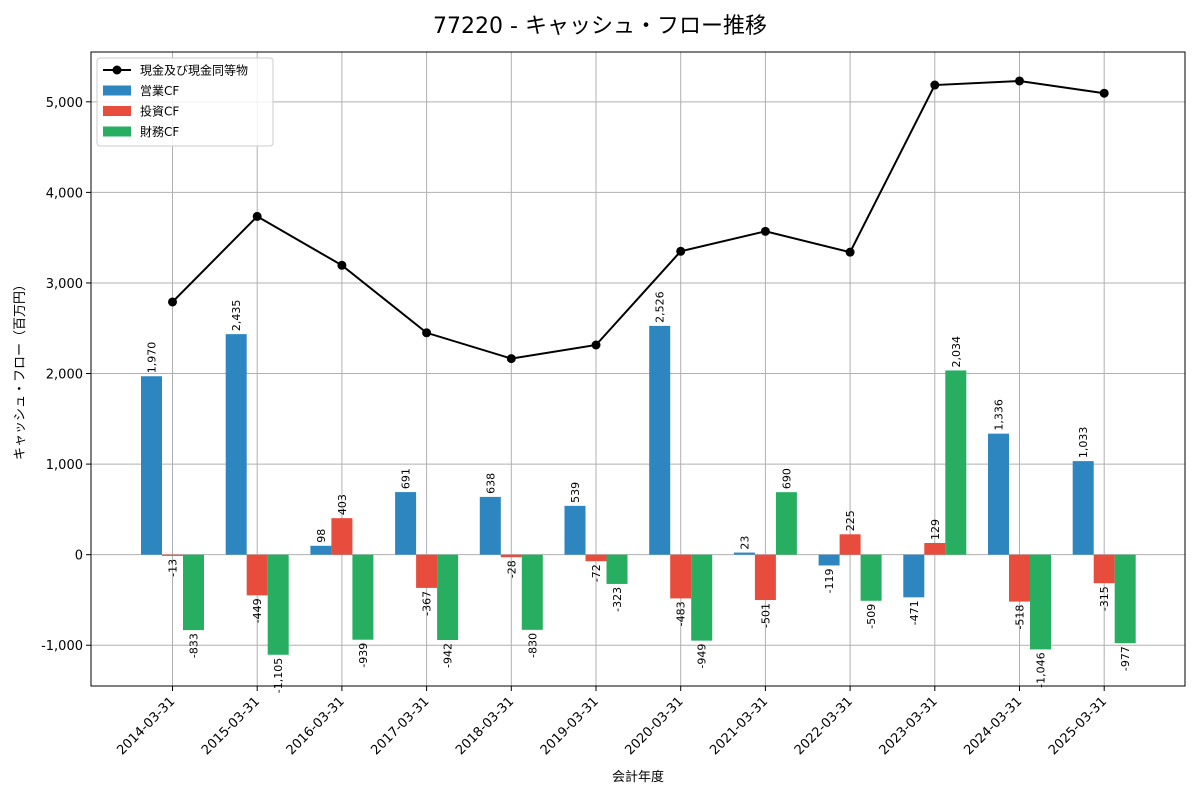 This screenshot has height=800, width=1200. I want to click on x-tick-label: 2016-03-31, so click(316, 726).